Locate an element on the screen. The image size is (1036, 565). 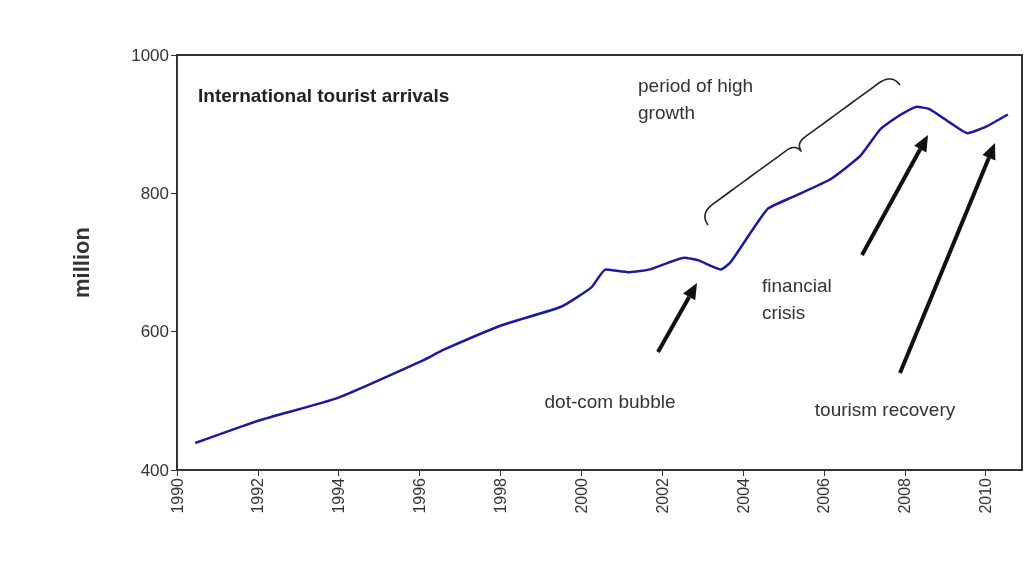
x-tick-label: 2002 is located at coordinates (662, 495).